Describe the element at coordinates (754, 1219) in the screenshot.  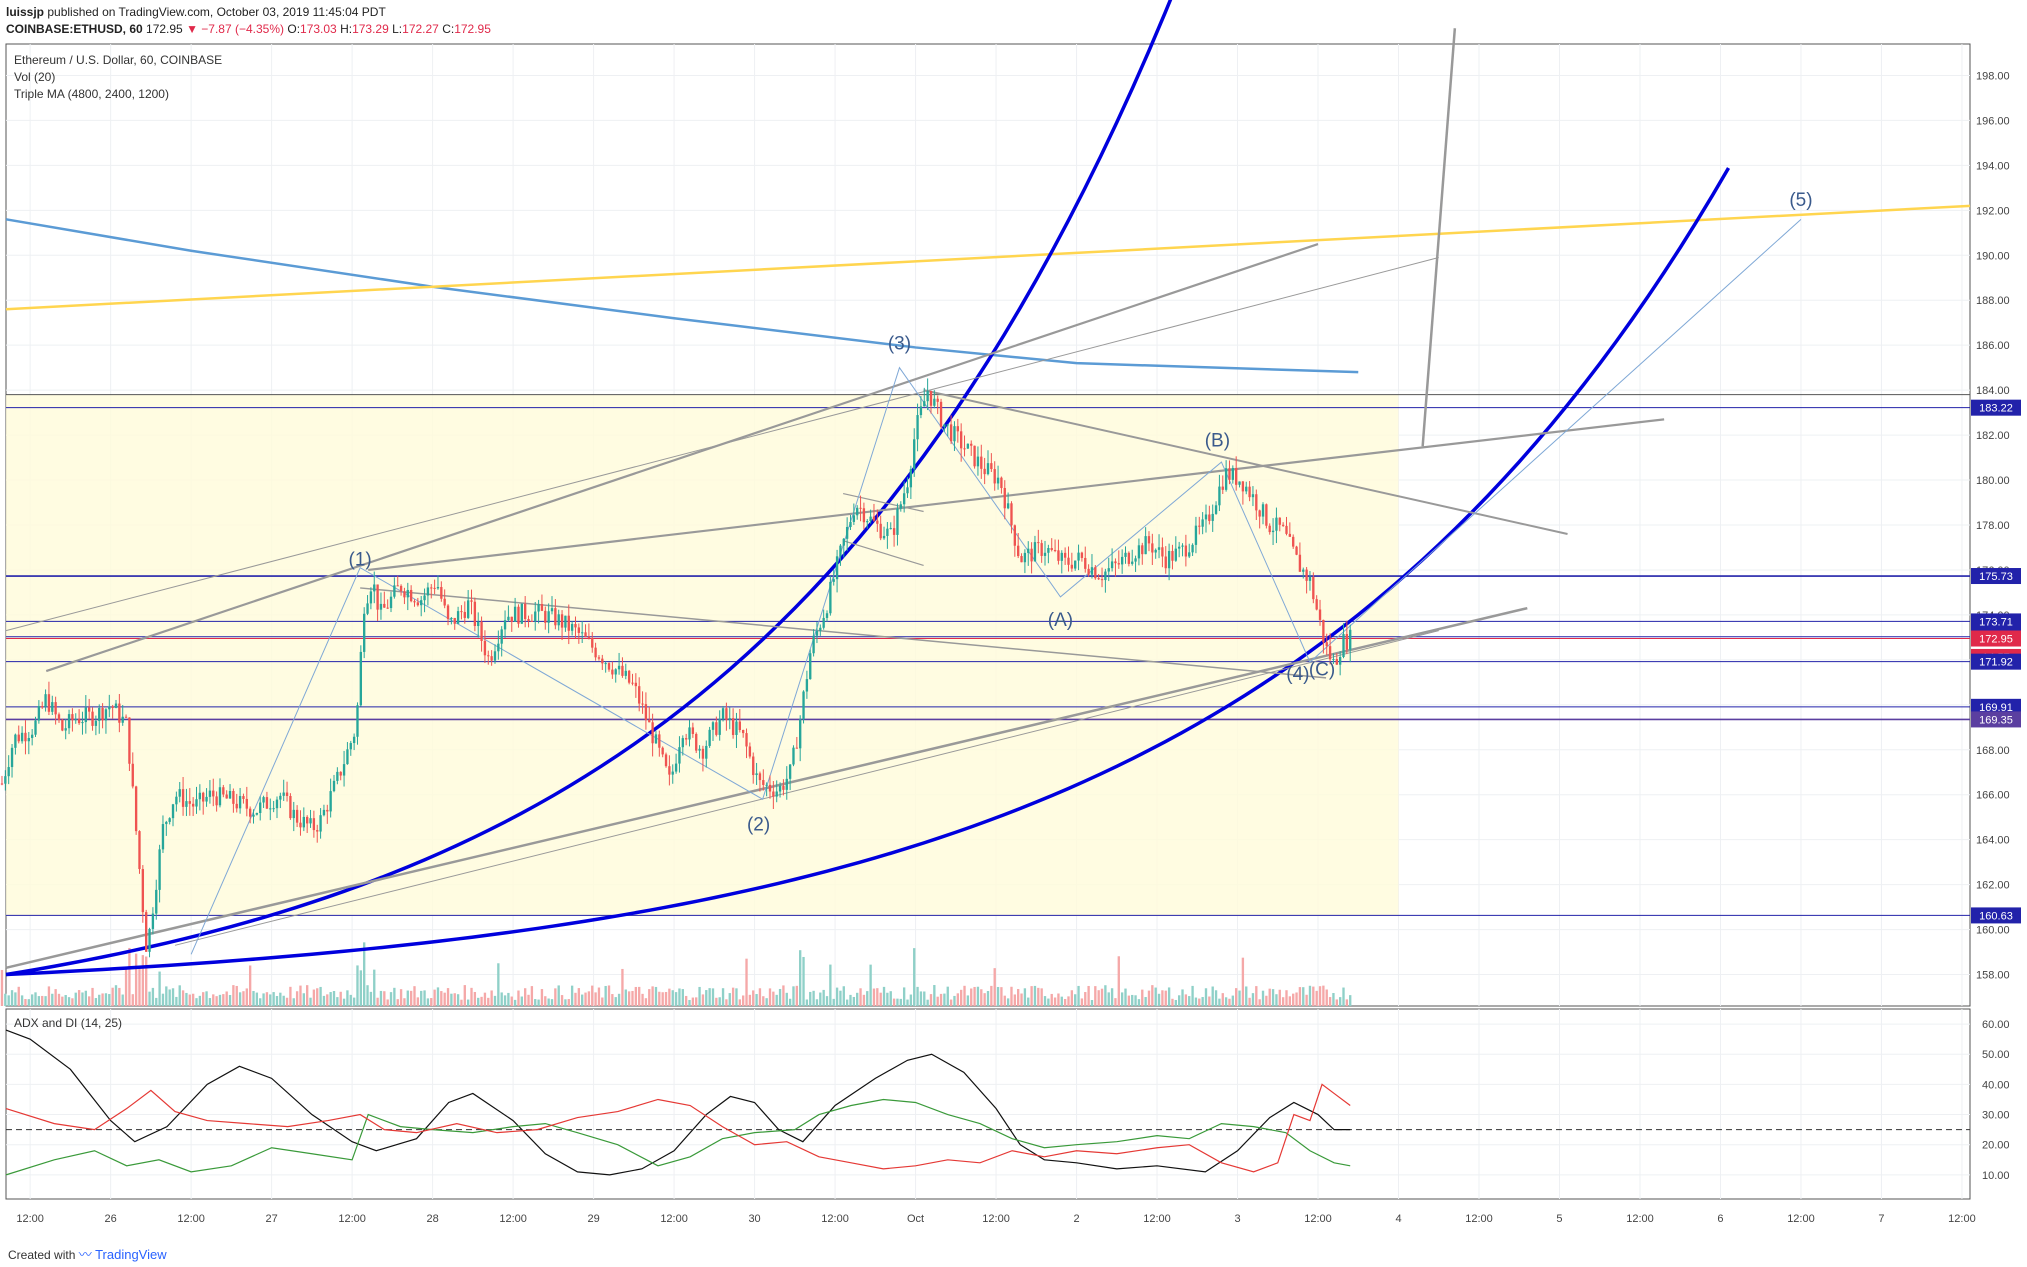
I see `time-tick-label: 30` at that location.